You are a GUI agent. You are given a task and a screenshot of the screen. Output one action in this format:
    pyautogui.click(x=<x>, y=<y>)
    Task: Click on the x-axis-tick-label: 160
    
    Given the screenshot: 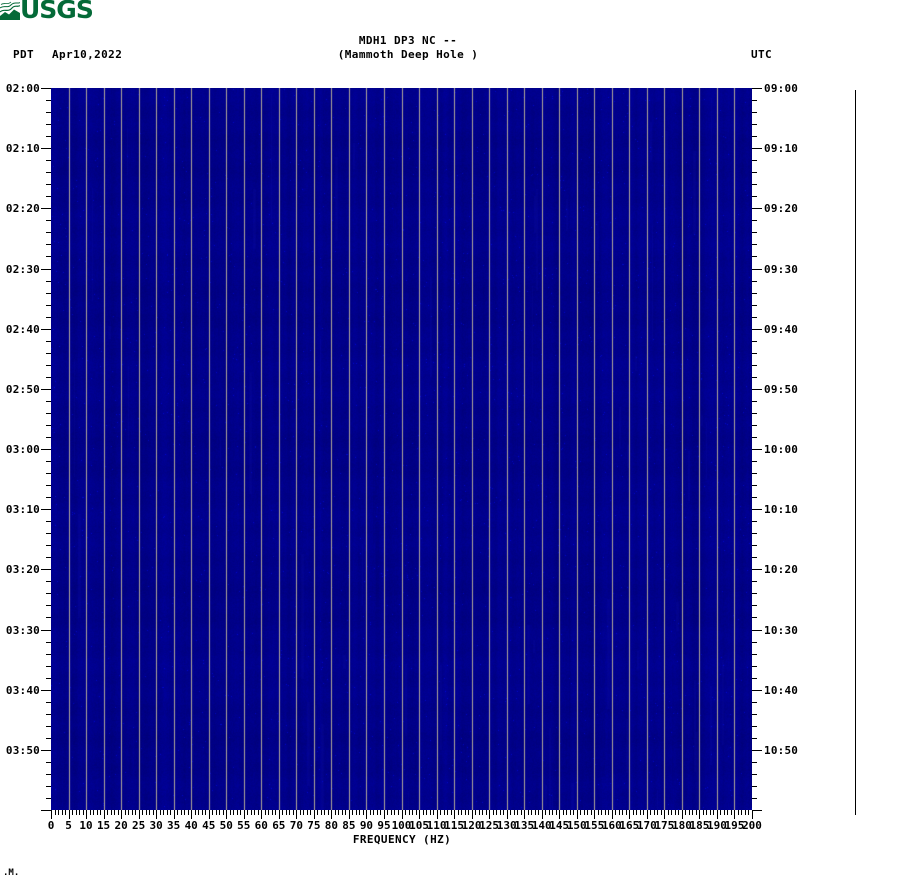 What is the action you would take?
    pyautogui.click(x=611, y=825)
    